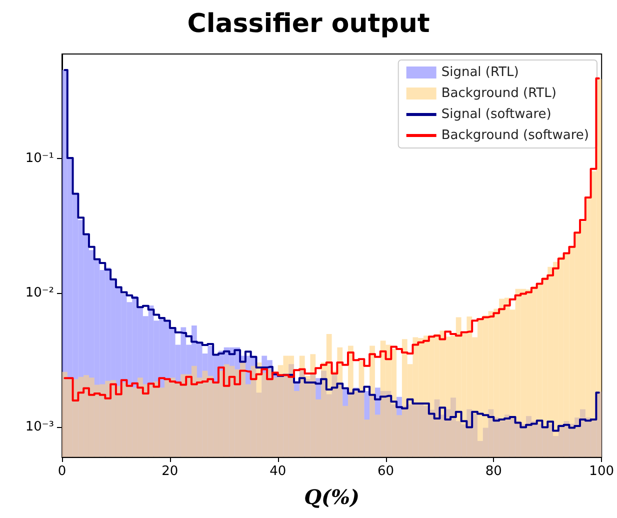 Image resolution: width=617 pixels, height=518 pixels. Describe the element at coordinates (493, 471) in the screenshot. I see `x-tick-label: 80` at that location.